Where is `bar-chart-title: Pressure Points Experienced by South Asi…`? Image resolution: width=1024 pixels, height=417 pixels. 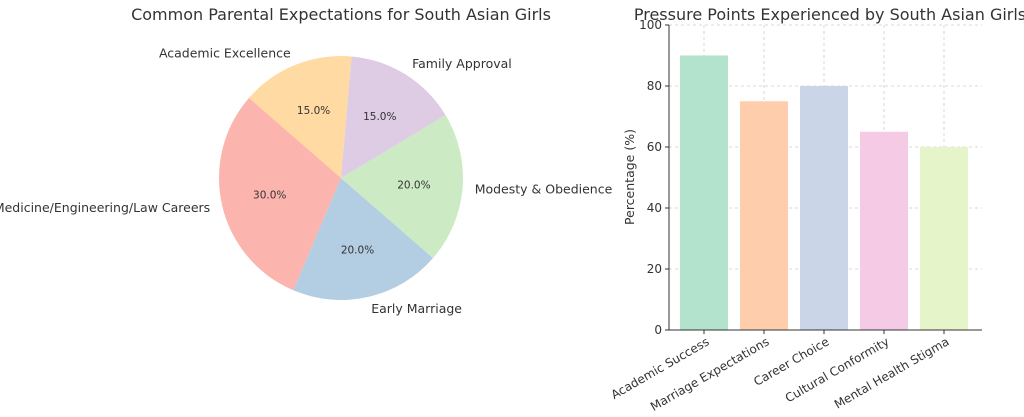
bar-chart-title: Pressure Points Experienced by South Asi… is located at coordinates (829, 14).